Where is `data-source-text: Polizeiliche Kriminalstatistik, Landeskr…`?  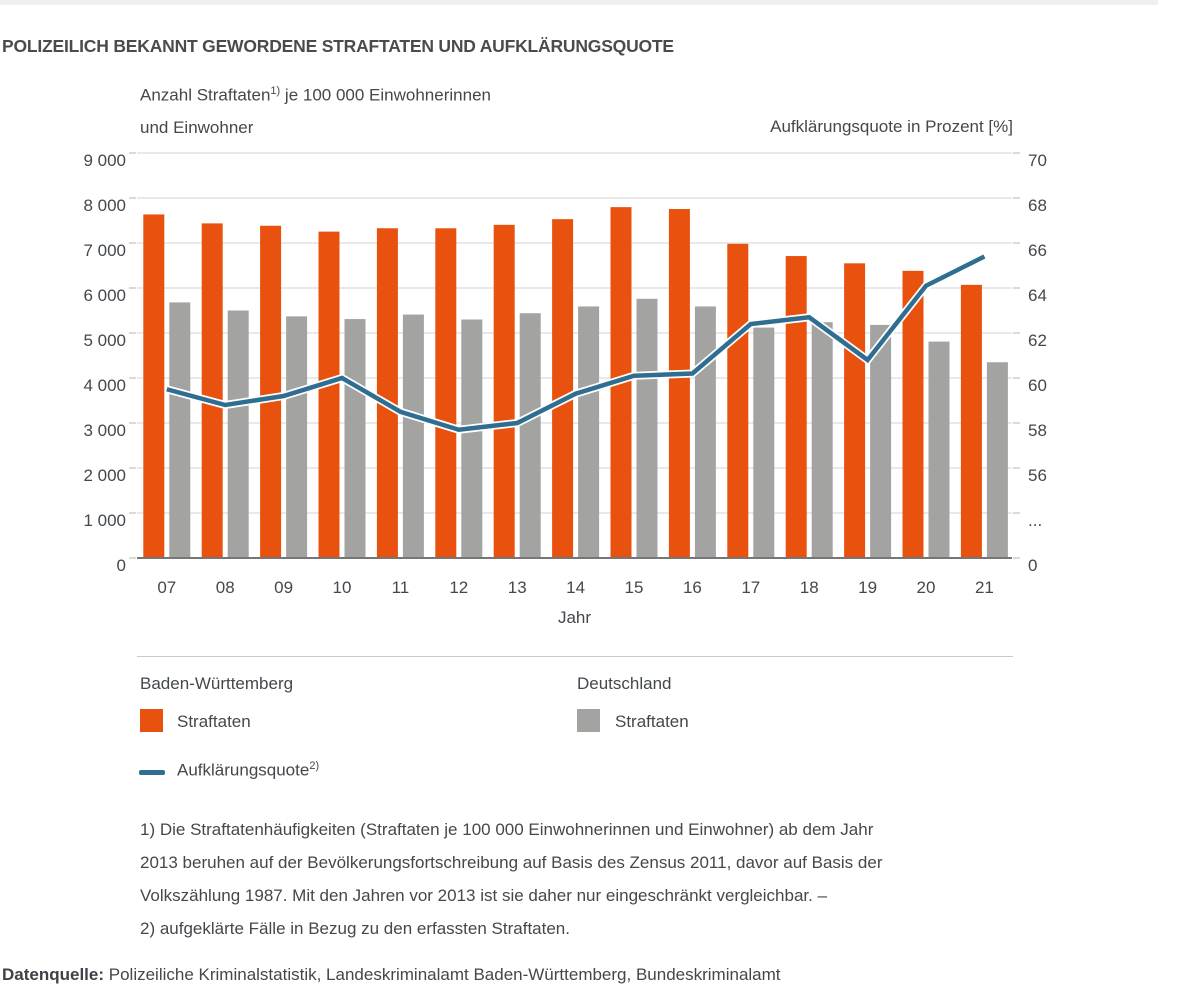 data-source-text: Polizeiliche Kriminalstatistik, Landeskr… is located at coordinates (442, 974).